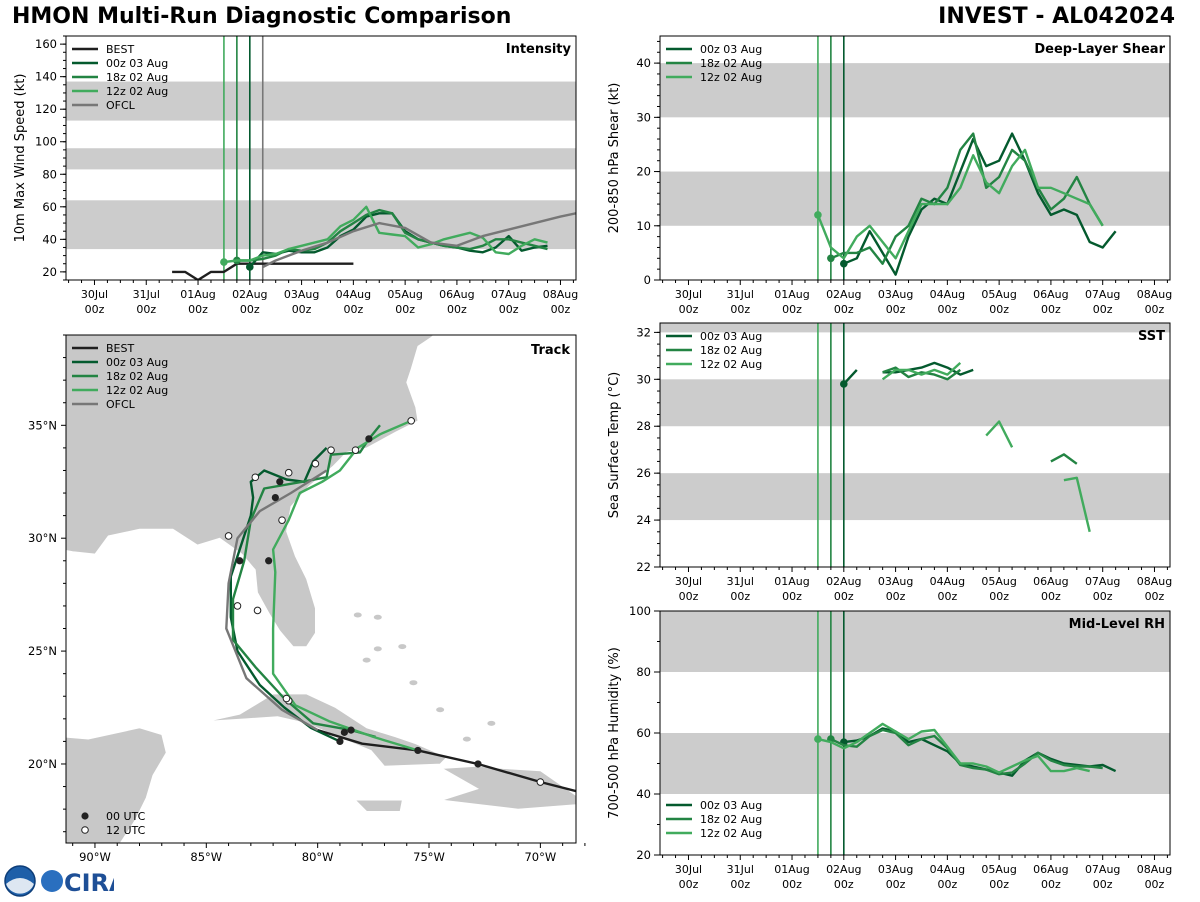 This screenshot has height=902, width=1200. I want to click on shear-x-tick-label: 02Aug 00z, so click(843, 302).